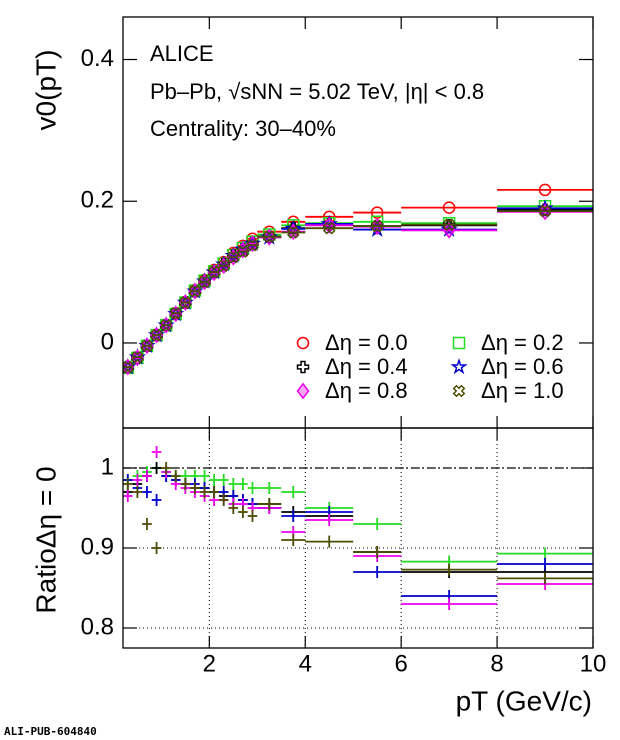  I want to click on annotation: ALICE, so click(182, 53).